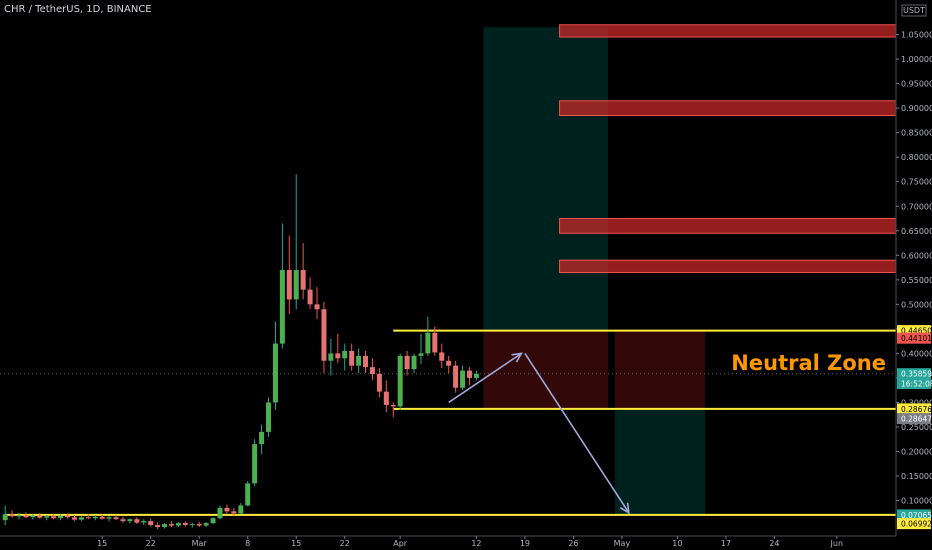  Describe the element at coordinates (726, 543) in the screenshot. I see `x-tick-label: 17` at that location.